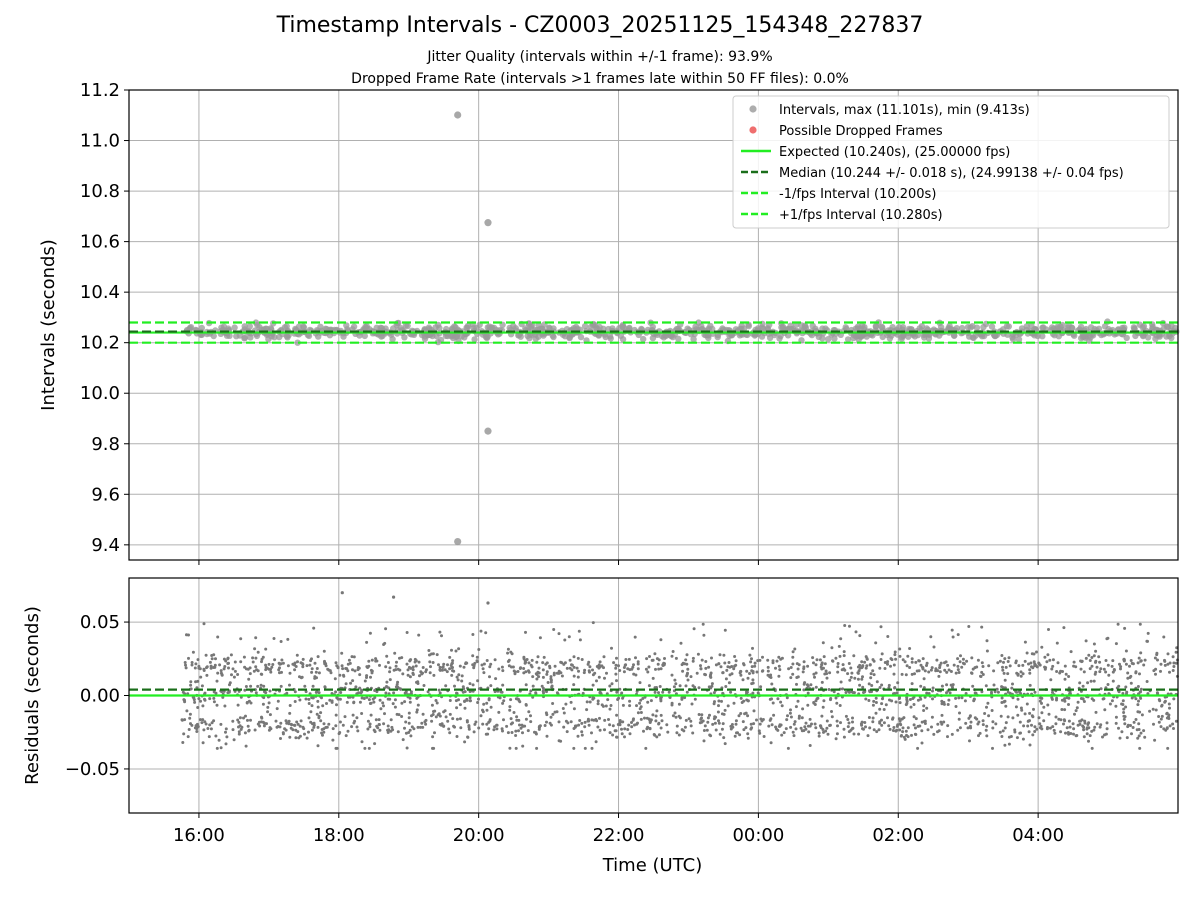 The width and height of the screenshot is (1200, 900). Describe the element at coordinates (951, 162) in the screenshot. I see `legend-box` at that location.